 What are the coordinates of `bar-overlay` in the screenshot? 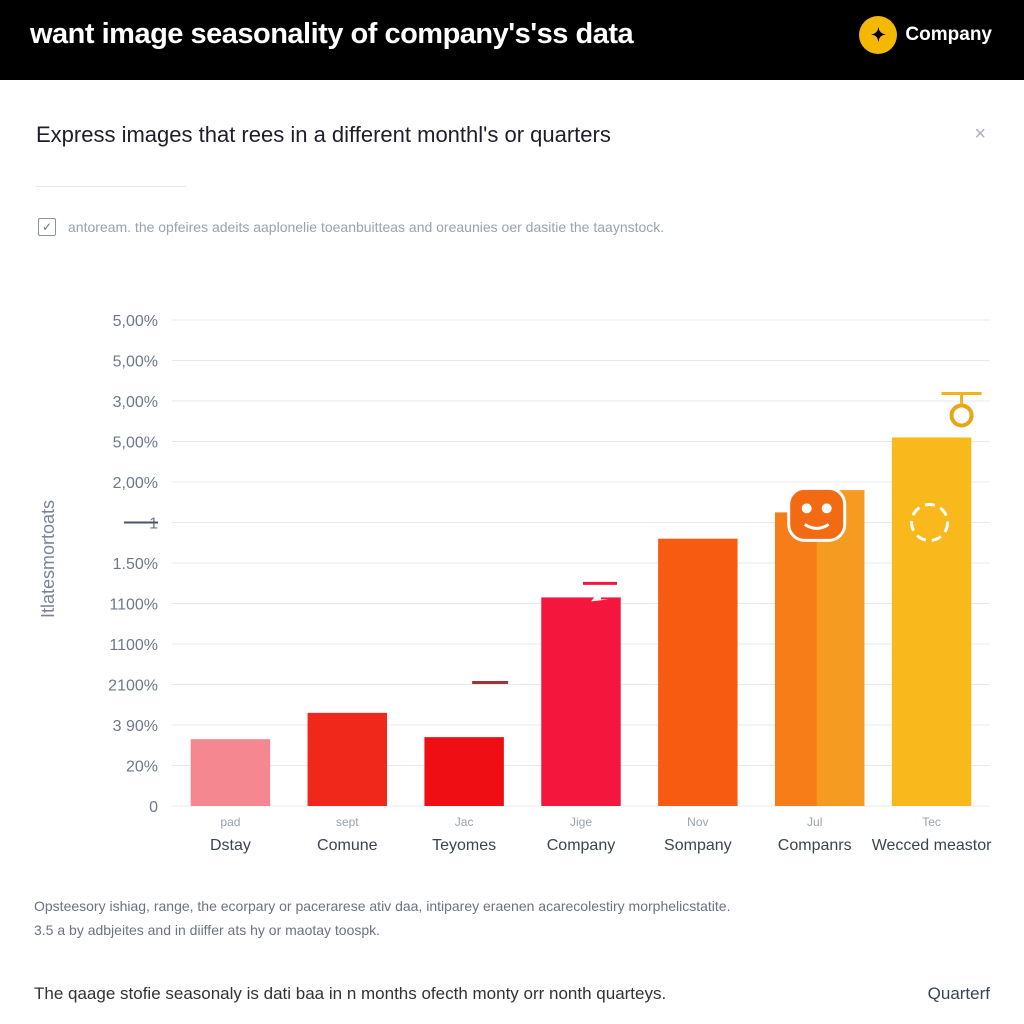 It's located at (840, 648).